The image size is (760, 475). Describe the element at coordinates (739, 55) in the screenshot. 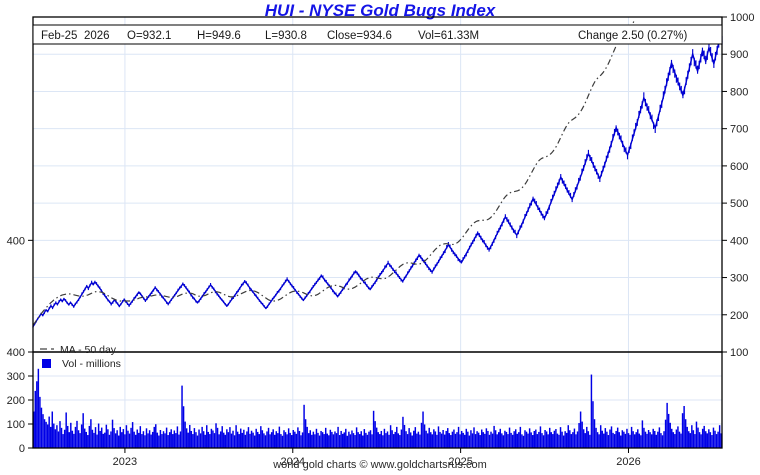

I see `price-tick-label: 900` at that location.